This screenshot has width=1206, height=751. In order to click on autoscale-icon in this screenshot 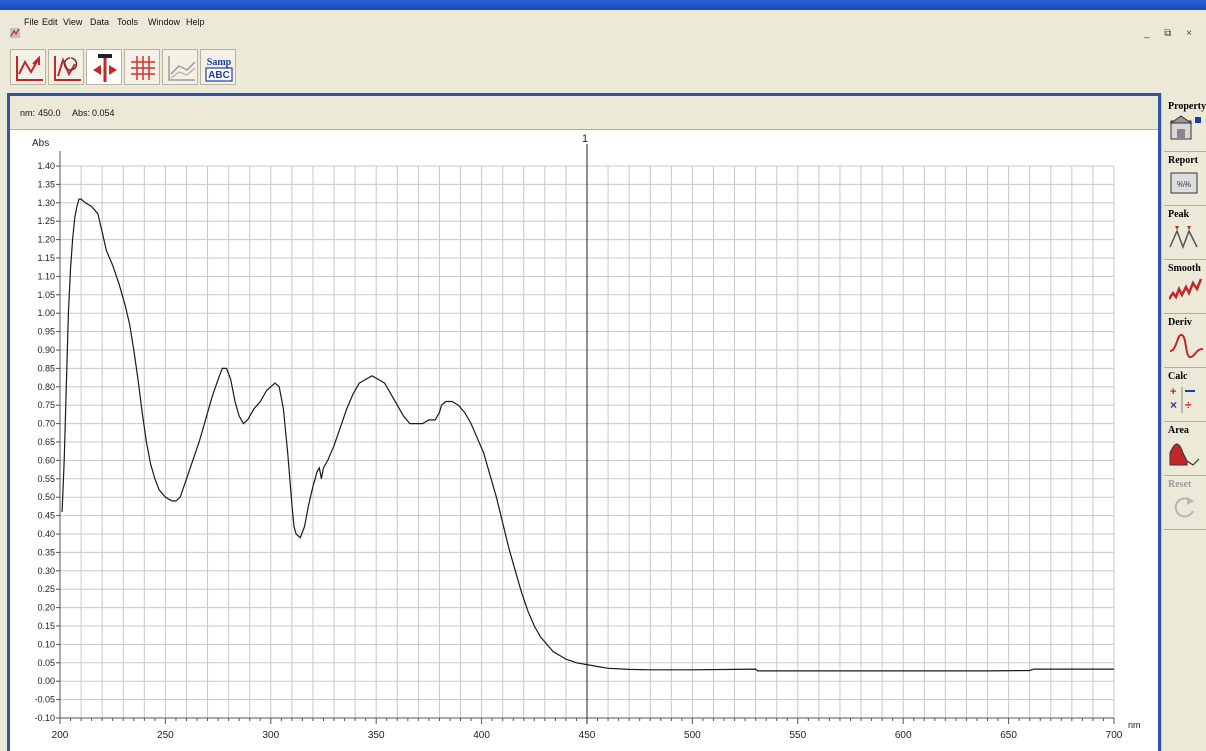, I will do `click(29, 68)`.